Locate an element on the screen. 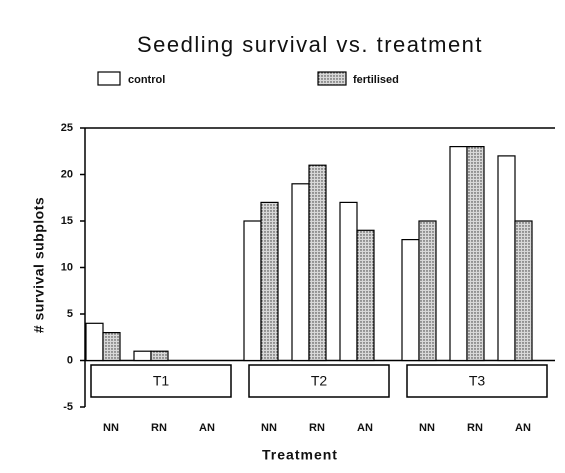 The image size is (565, 473). group-label: T1 is located at coordinates (161, 381).